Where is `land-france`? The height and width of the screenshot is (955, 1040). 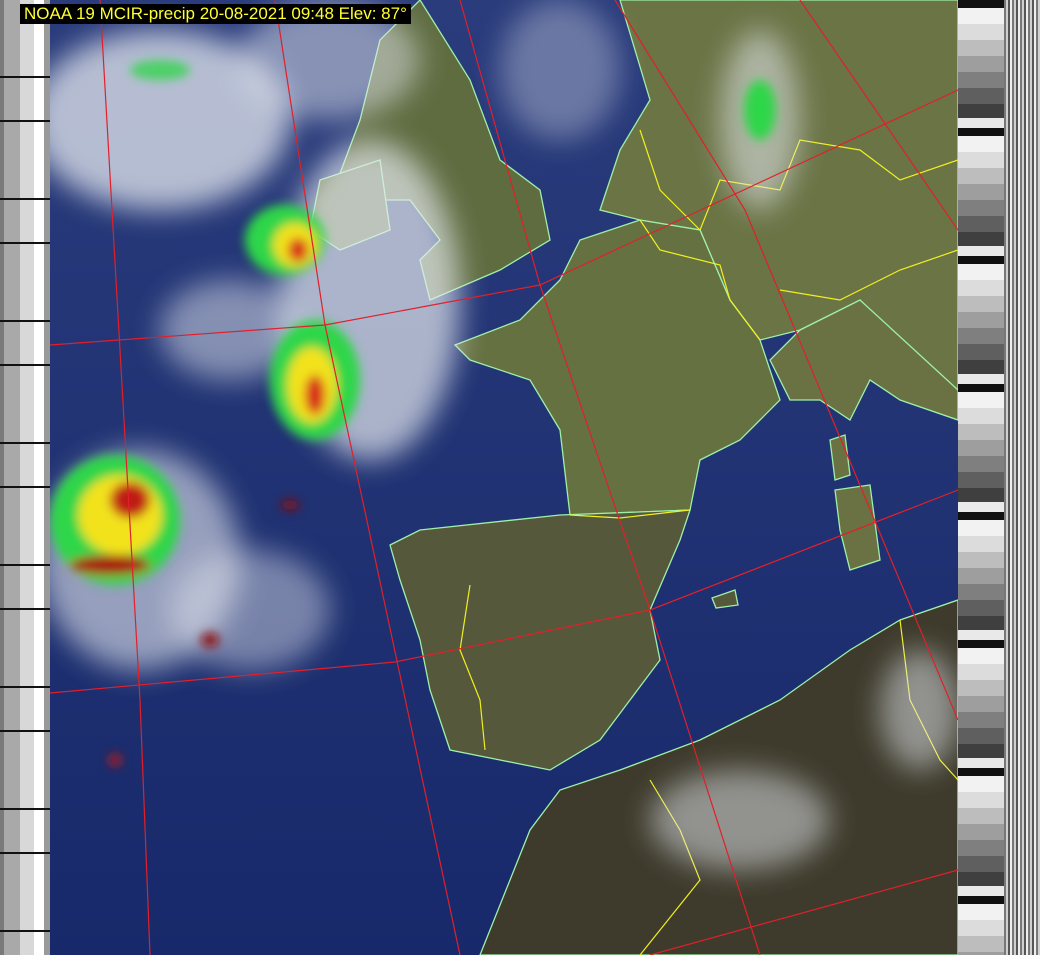 land-france is located at coordinates (617, 367).